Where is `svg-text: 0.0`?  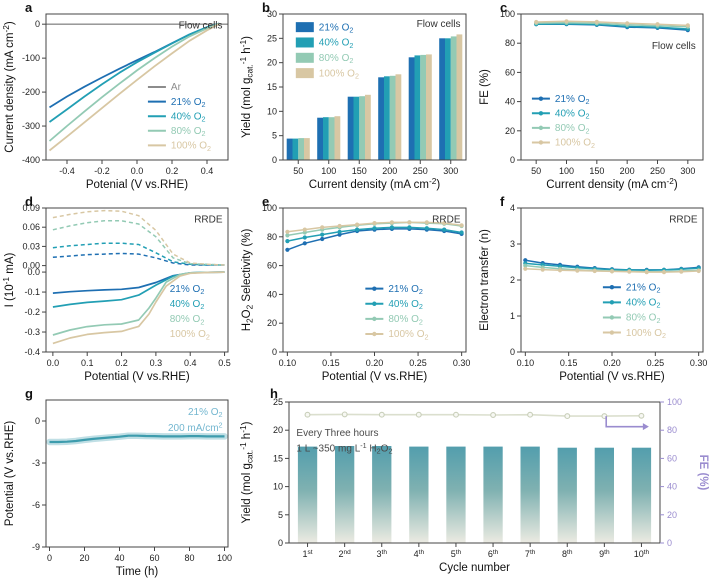 svg-text: 0.0 is located at coordinates (53, 363).